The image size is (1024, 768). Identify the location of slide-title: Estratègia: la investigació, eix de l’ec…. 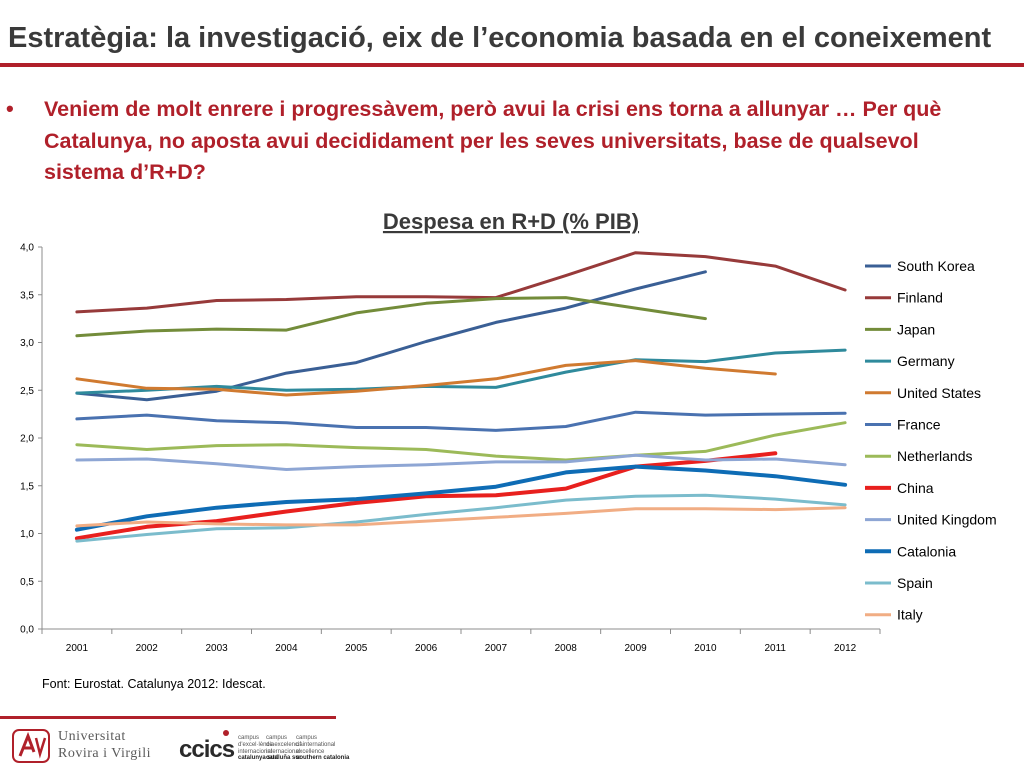
(500, 38).